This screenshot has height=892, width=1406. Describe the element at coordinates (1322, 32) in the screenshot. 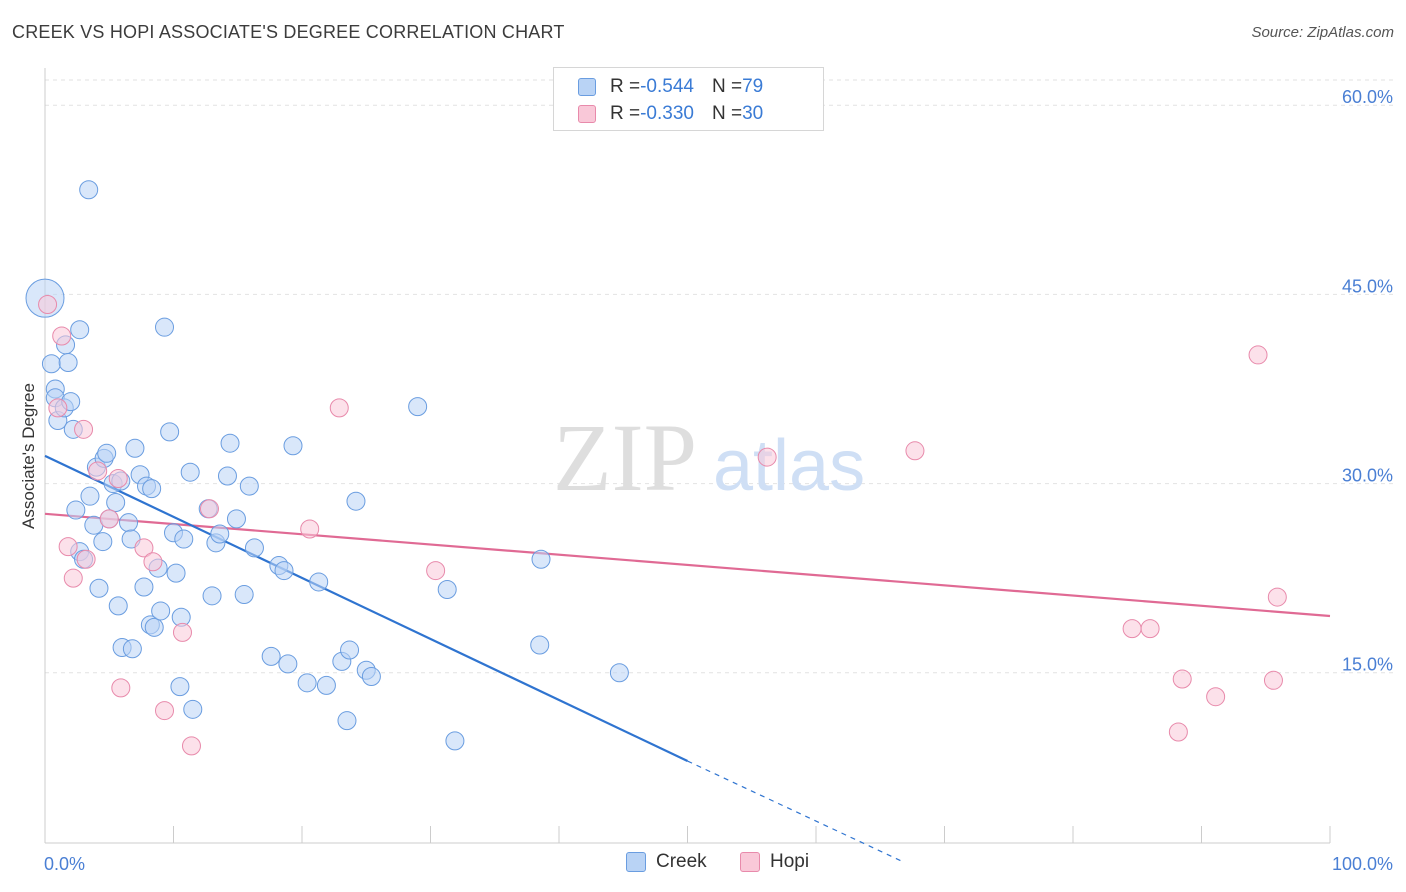

I see `source-label: Source: ZipAtlas.com` at that location.